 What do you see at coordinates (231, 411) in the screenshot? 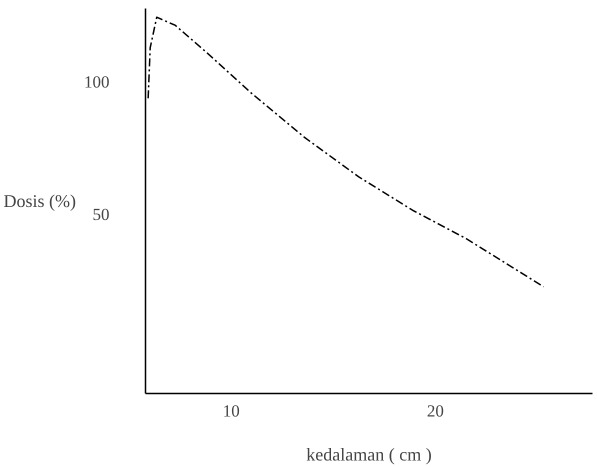
I see `x-tick-label: 10` at bounding box center [231, 411].